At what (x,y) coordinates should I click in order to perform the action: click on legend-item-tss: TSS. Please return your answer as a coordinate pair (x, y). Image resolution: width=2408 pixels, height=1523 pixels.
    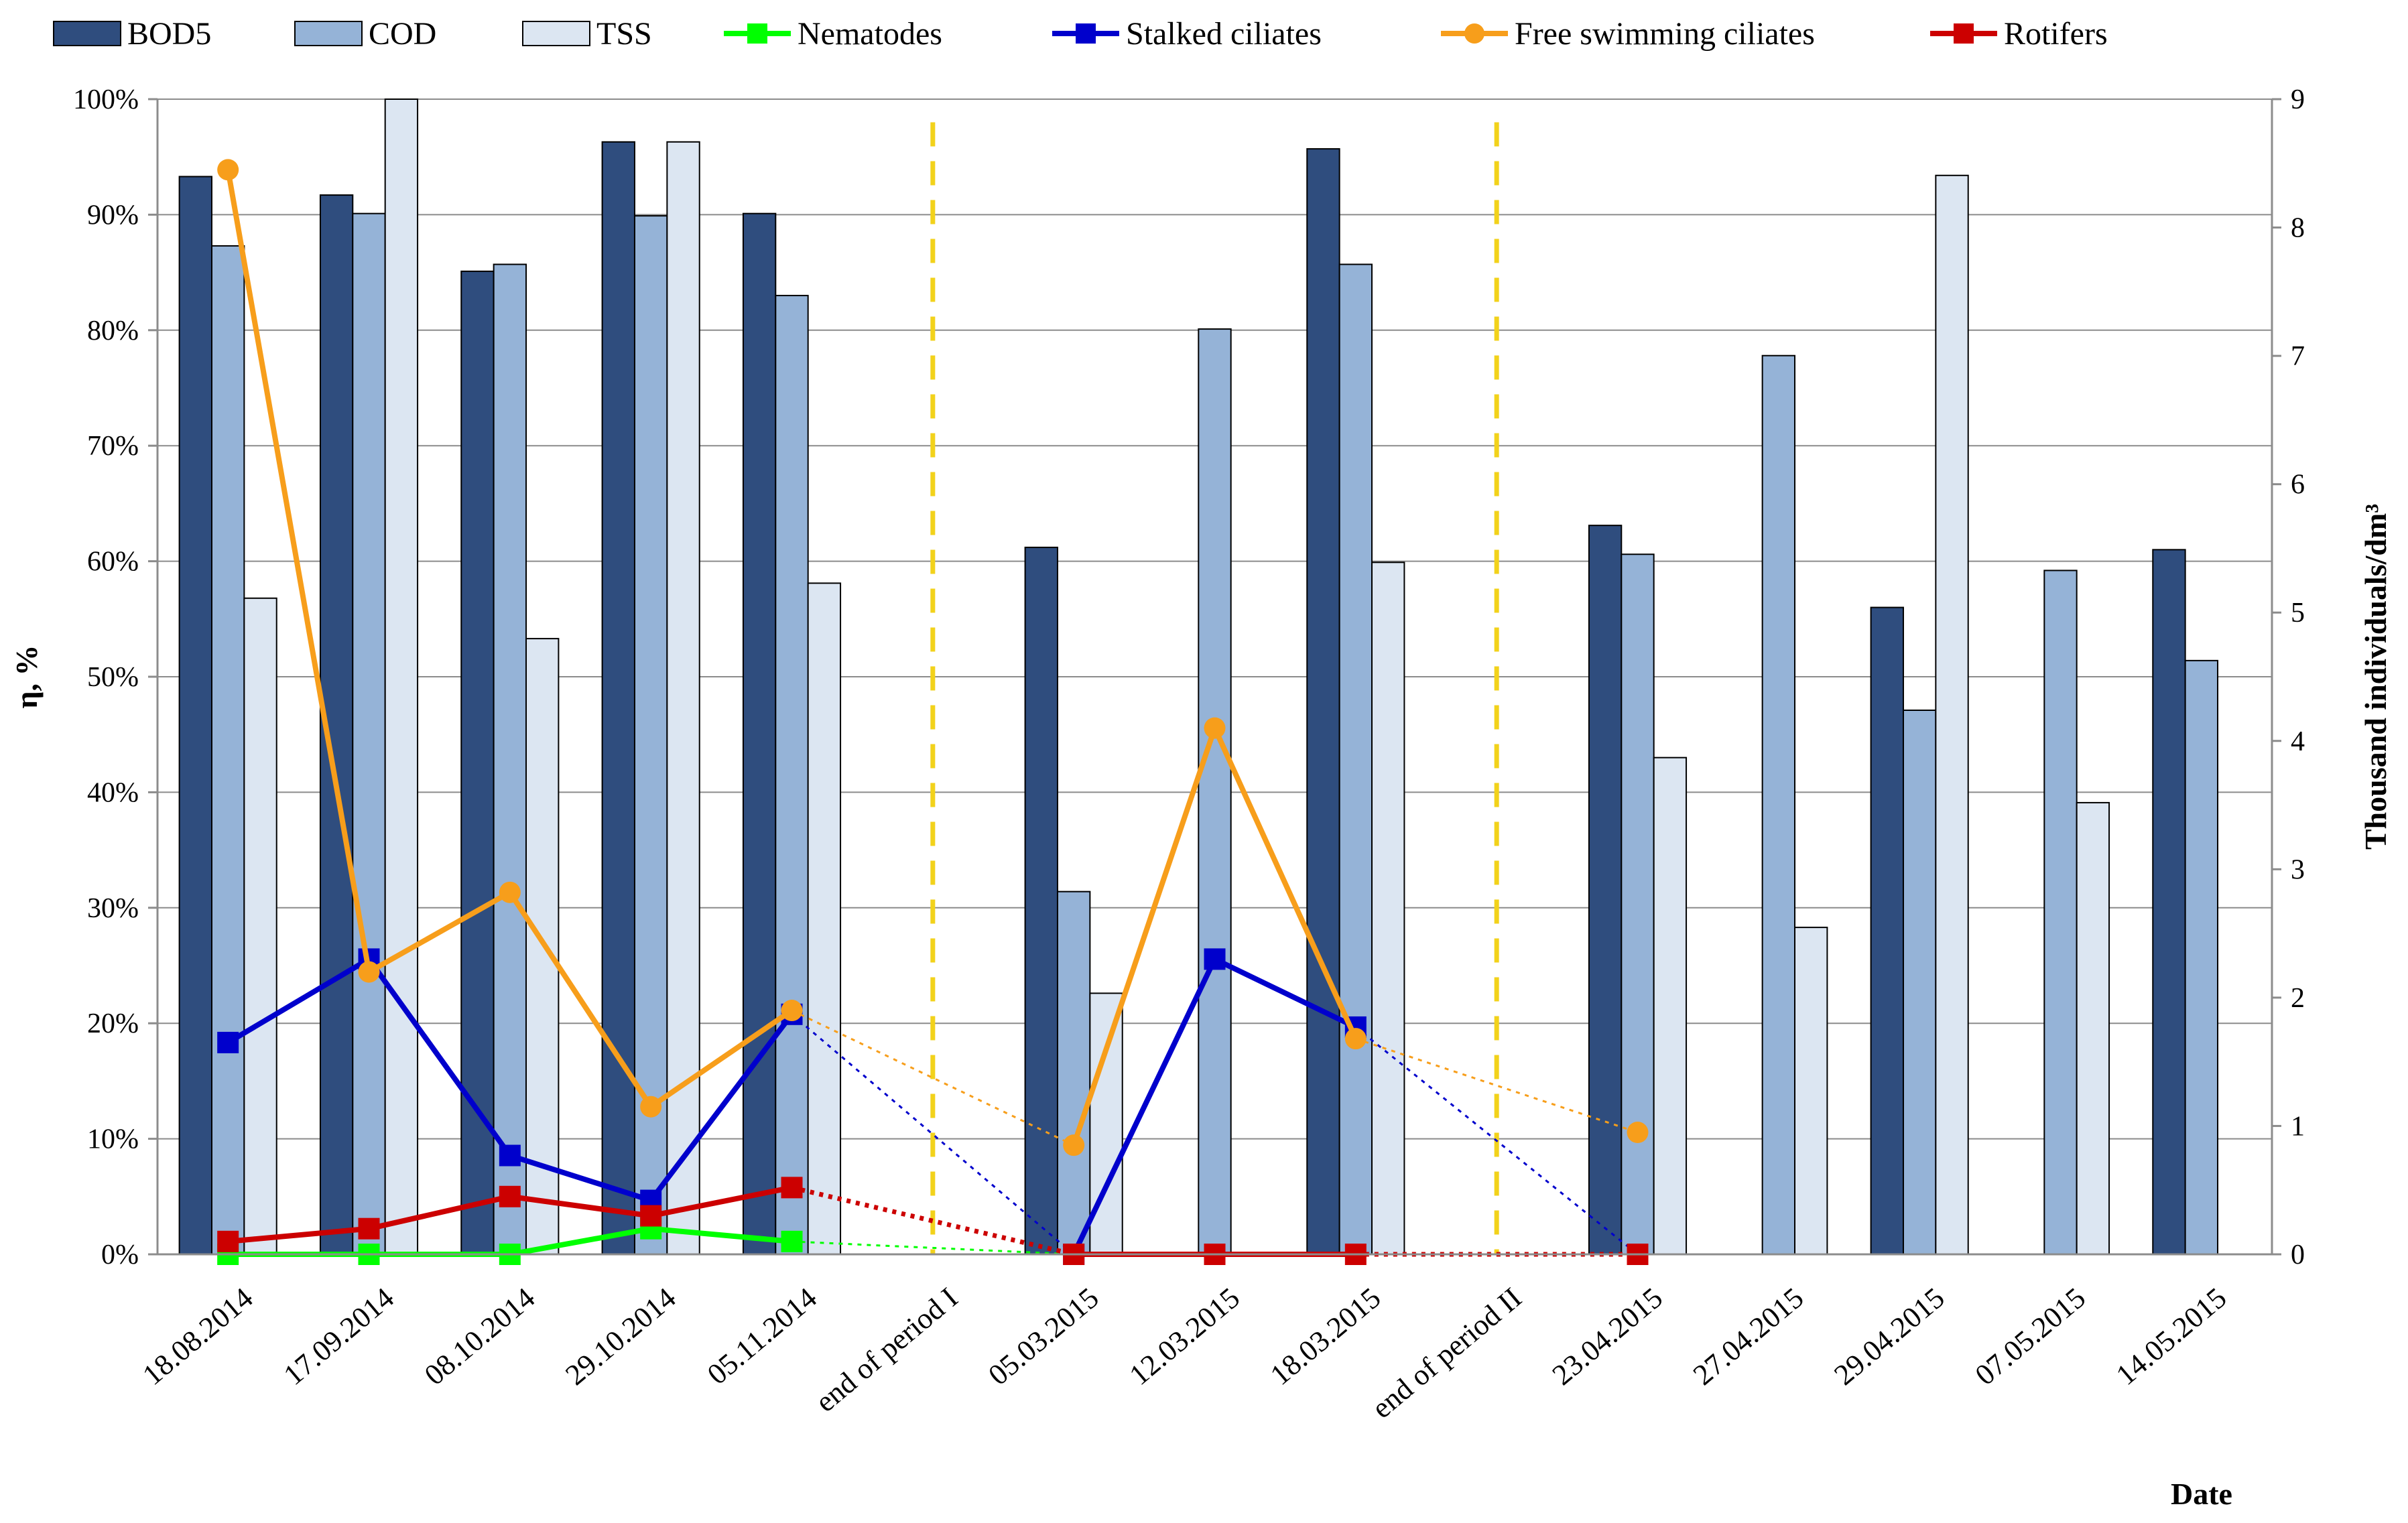
    Looking at the image, I should click on (587, 34).